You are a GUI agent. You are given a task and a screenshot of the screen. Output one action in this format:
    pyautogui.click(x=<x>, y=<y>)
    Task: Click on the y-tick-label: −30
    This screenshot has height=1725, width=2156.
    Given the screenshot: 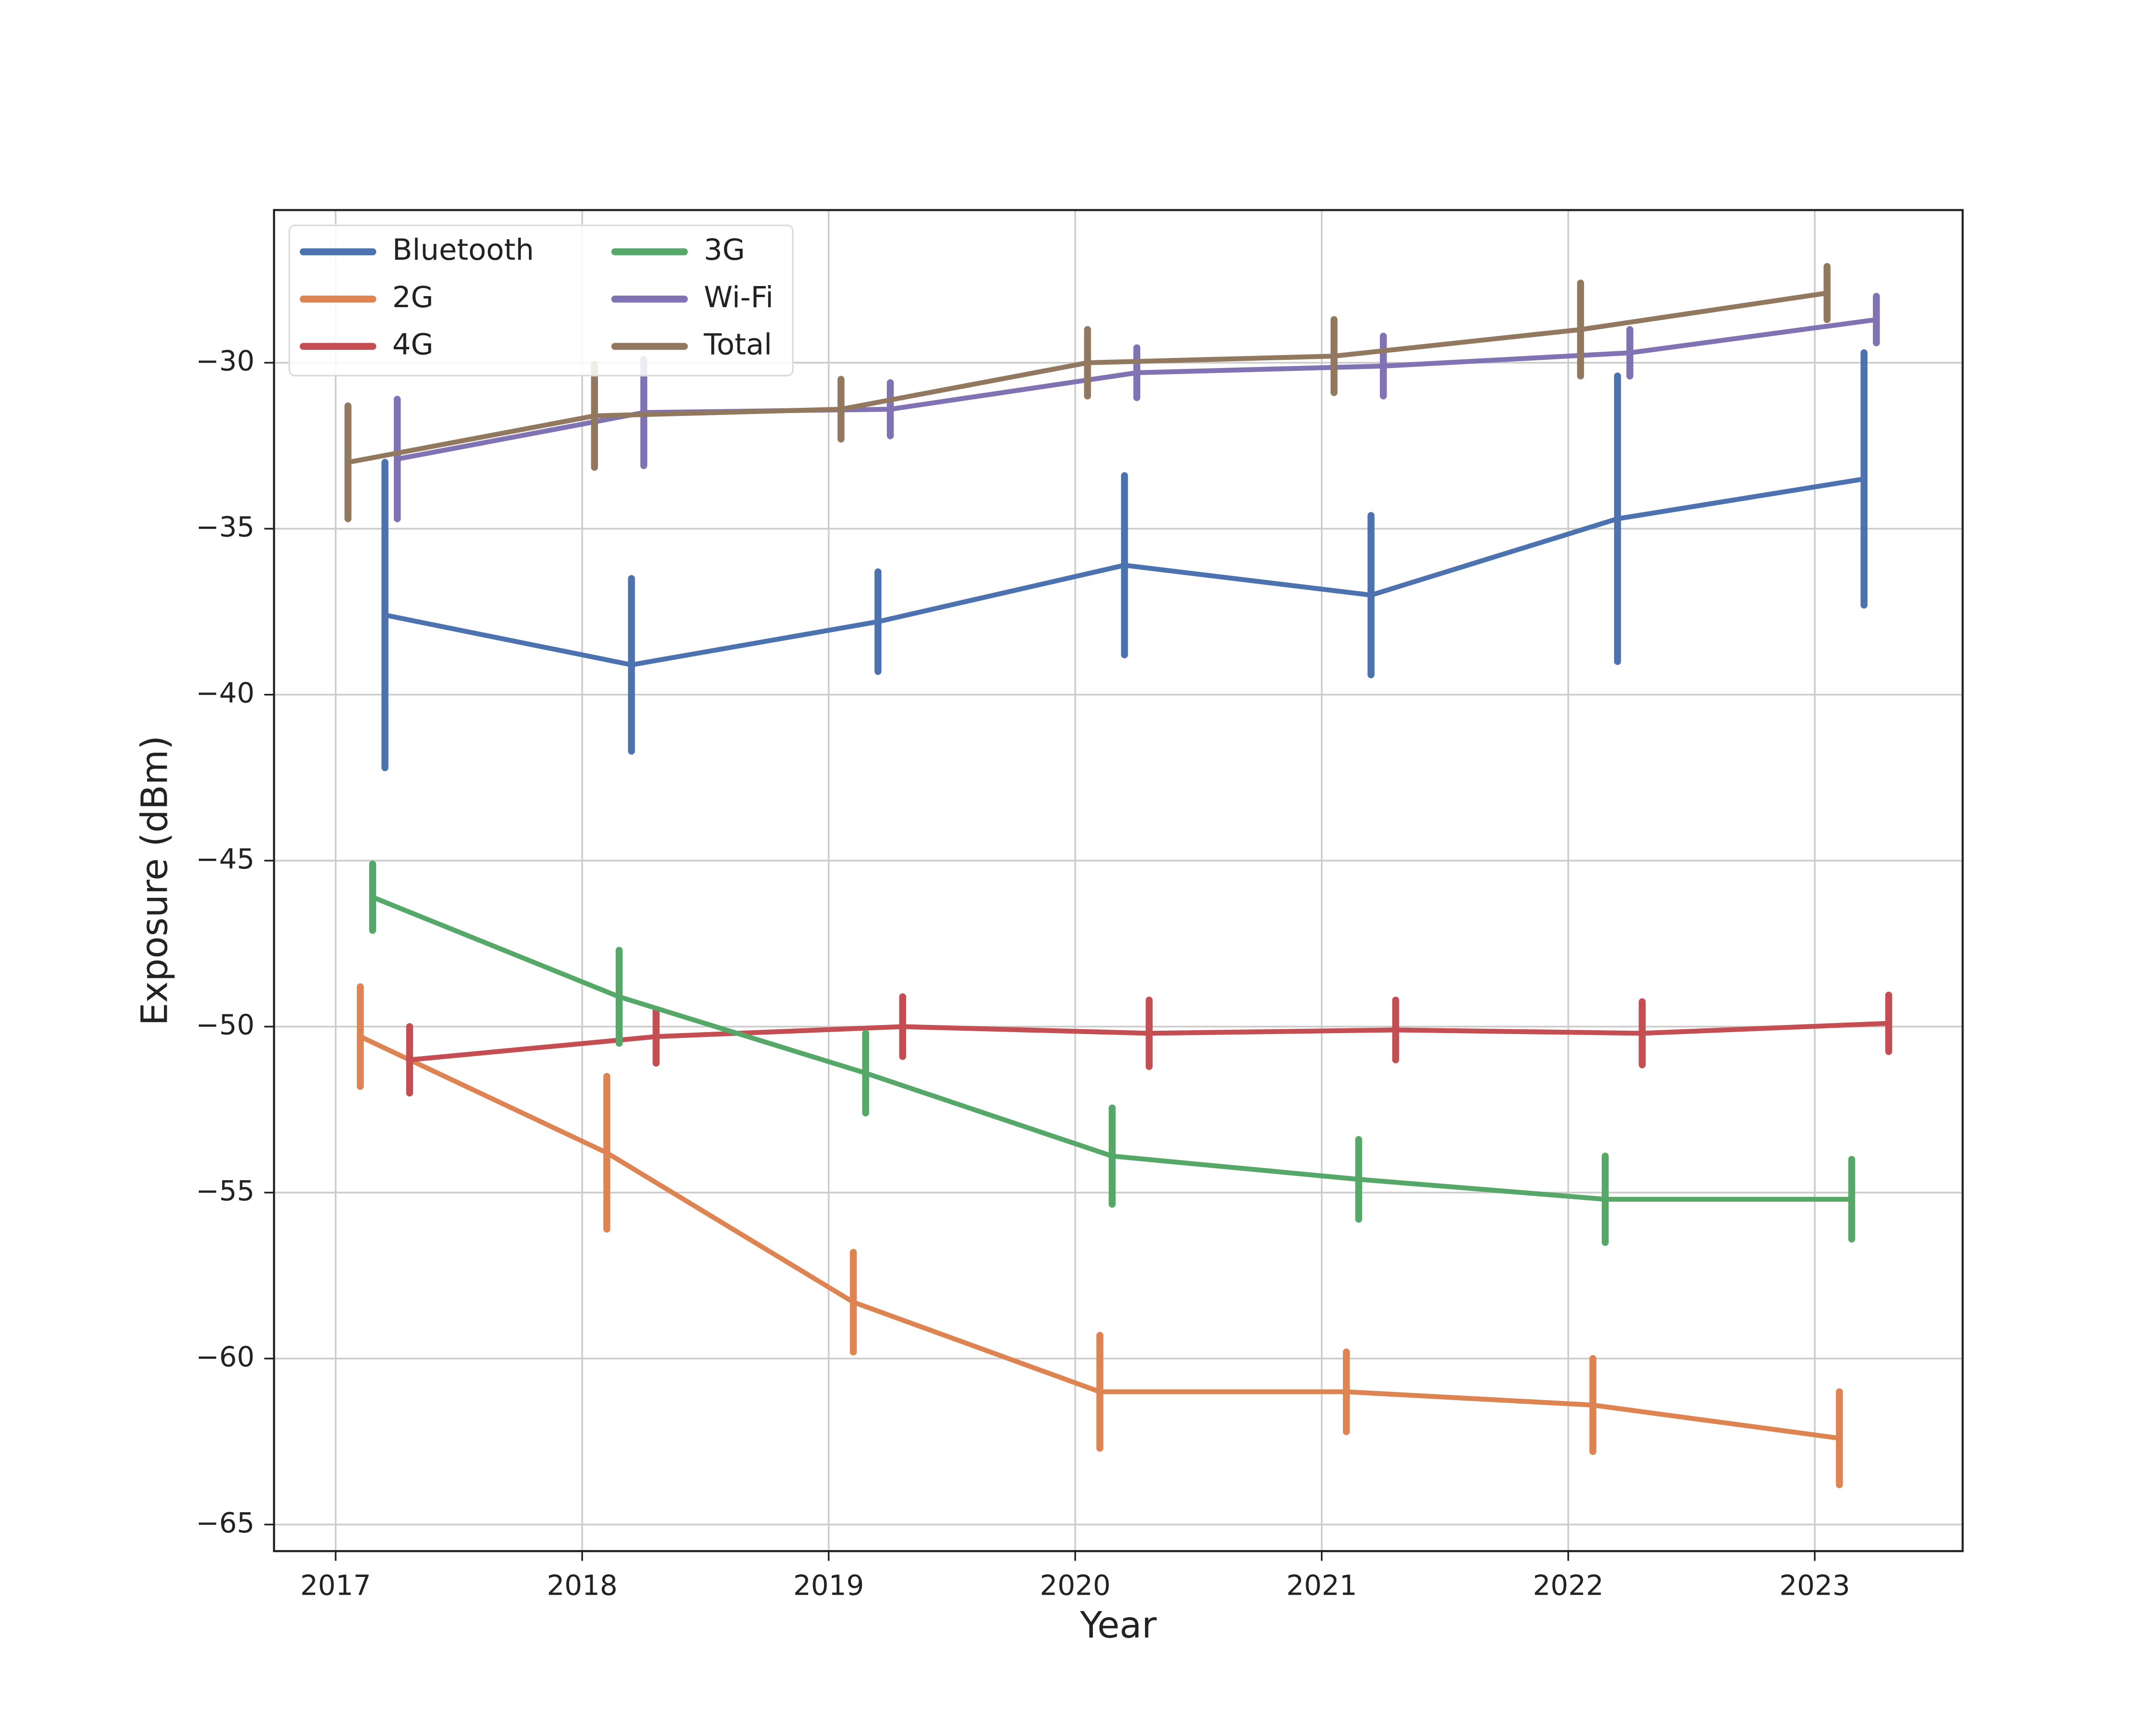 What is the action you would take?
    pyautogui.click(x=225, y=361)
    